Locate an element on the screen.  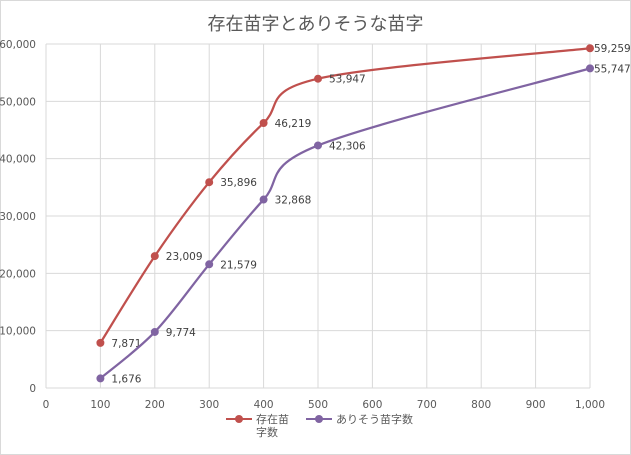
x-tick-label: 0 is located at coordinates (46, 405).